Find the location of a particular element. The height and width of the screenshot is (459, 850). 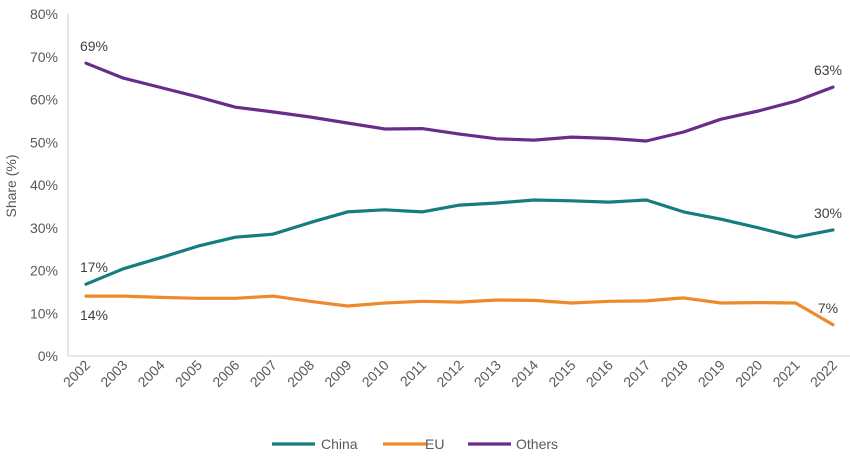

data-label-others: 63% is located at coordinates (828, 70).